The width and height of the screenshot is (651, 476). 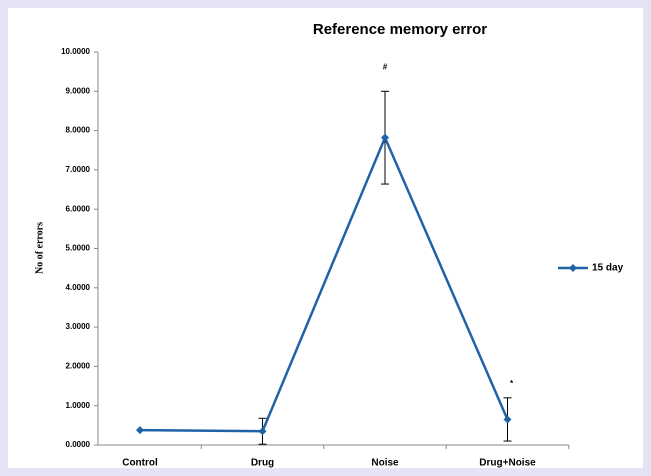 What do you see at coordinates (262, 463) in the screenshot?
I see `x-tick-label: Drug` at bounding box center [262, 463].